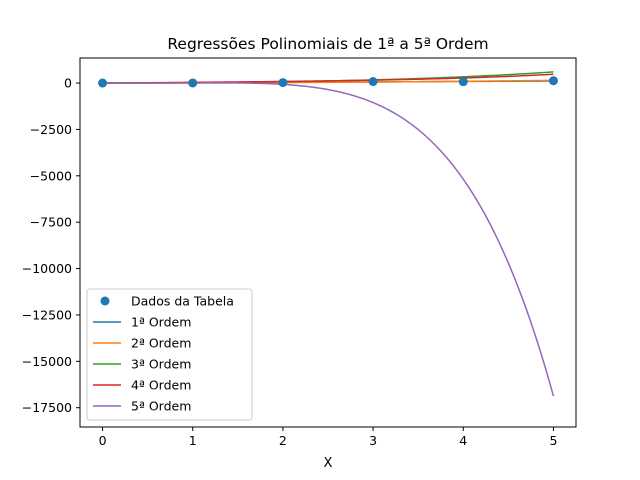 The height and width of the screenshot is (480, 640). Describe the element at coordinates (182, 301) in the screenshot. I see `legend-label-scatter: Dados da Tabela` at that location.